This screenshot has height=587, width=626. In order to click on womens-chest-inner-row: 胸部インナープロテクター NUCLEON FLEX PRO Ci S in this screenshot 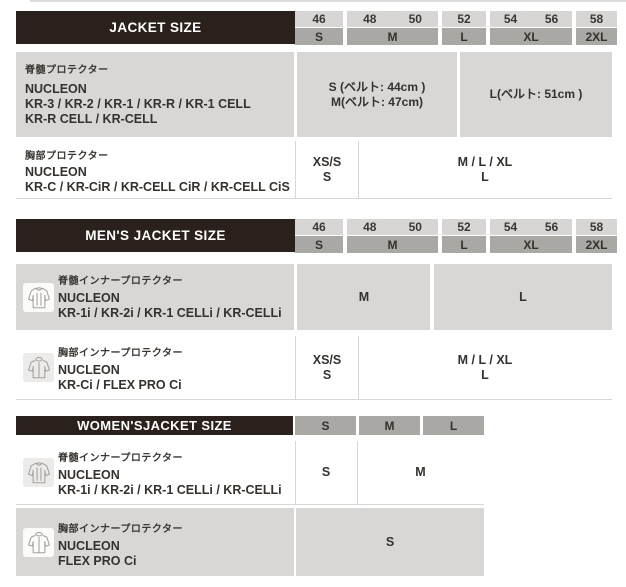, I will do `click(250, 542)`.